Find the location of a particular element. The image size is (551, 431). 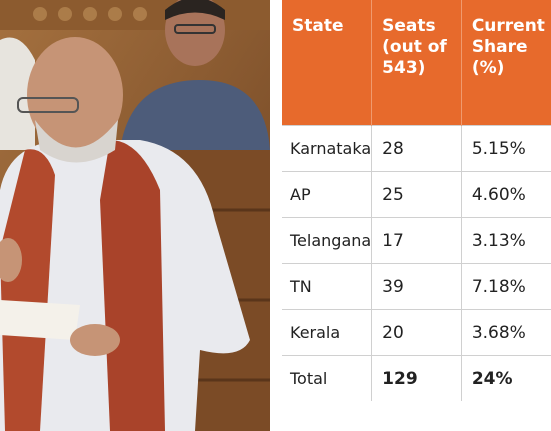

value-cell: 20 is located at coordinates (416, 332).